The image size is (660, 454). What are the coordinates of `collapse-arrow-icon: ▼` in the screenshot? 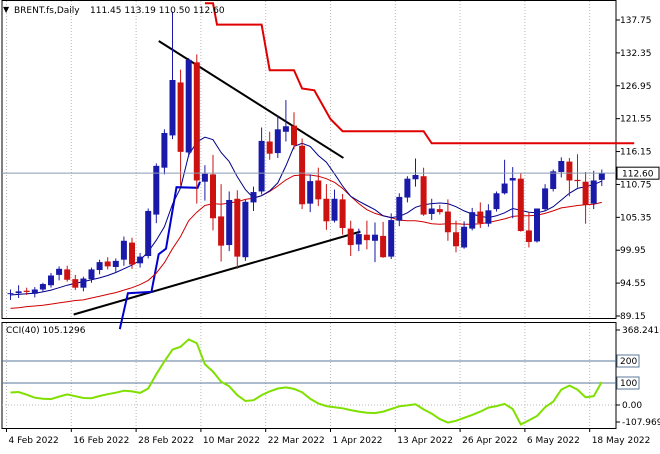 It's located at (6, 9).